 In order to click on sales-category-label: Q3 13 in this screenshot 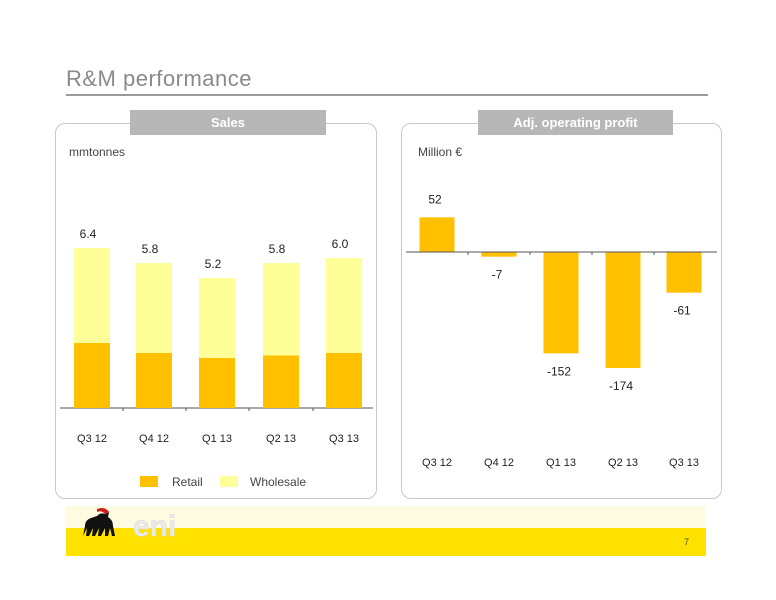, I will do `click(344, 439)`.